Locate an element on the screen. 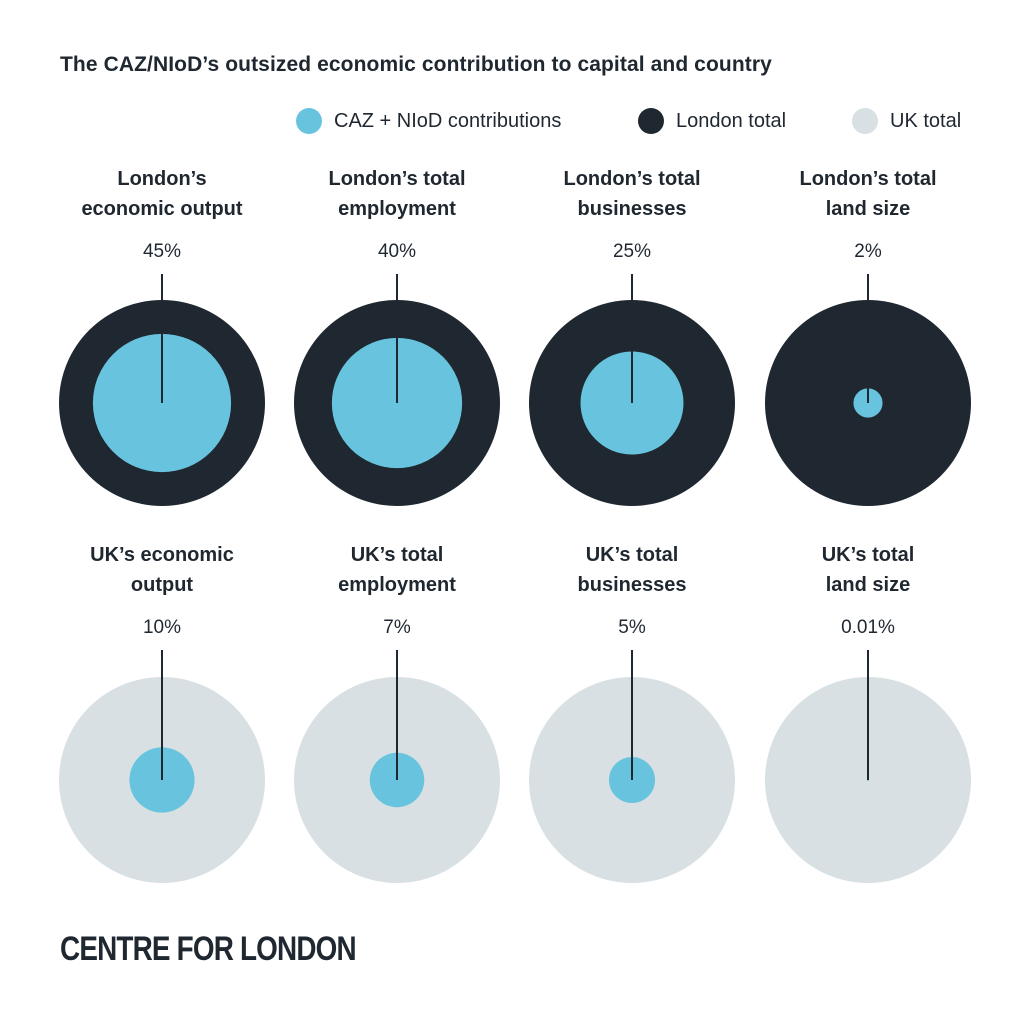 The width and height of the screenshot is (1024, 1016). value-label-london-2: 40% is located at coordinates (397, 251).